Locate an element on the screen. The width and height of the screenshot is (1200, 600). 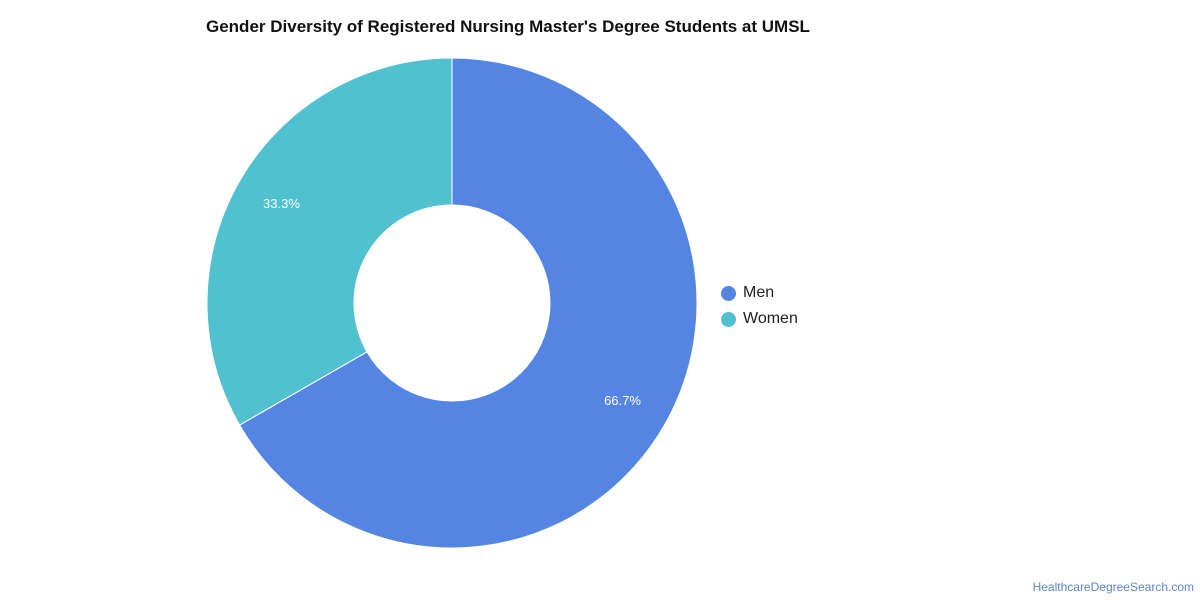
legend-label-women: Women is located at coordinates (770, 318).